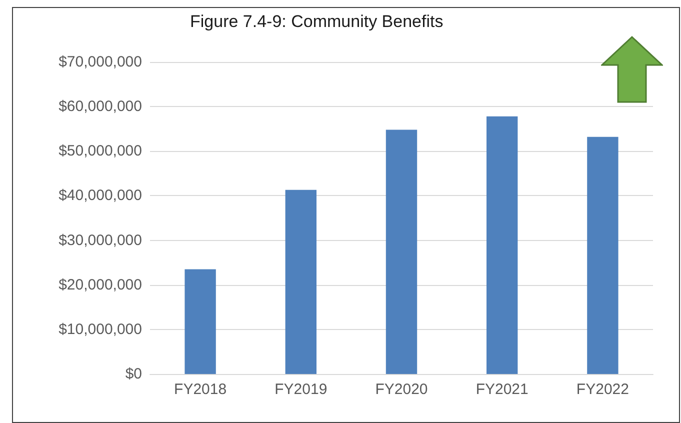 The image size is (681, 423). I want to click on x-tick-label: FY2021, so click(502, 389).